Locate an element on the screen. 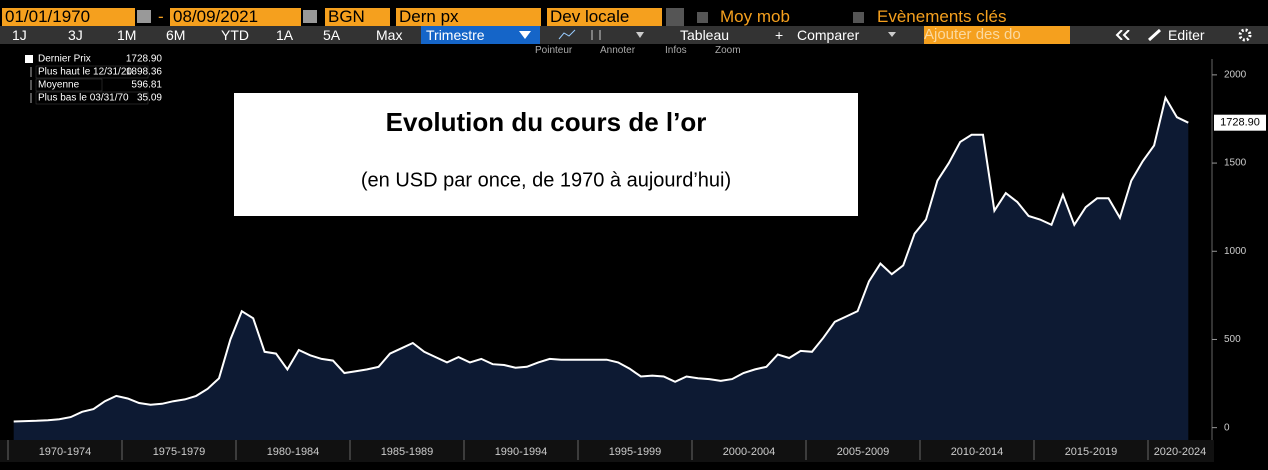 The width and height of the screenshot is (1268, 470). y-tick-label: 500 is located at coordinates (1232, 339).